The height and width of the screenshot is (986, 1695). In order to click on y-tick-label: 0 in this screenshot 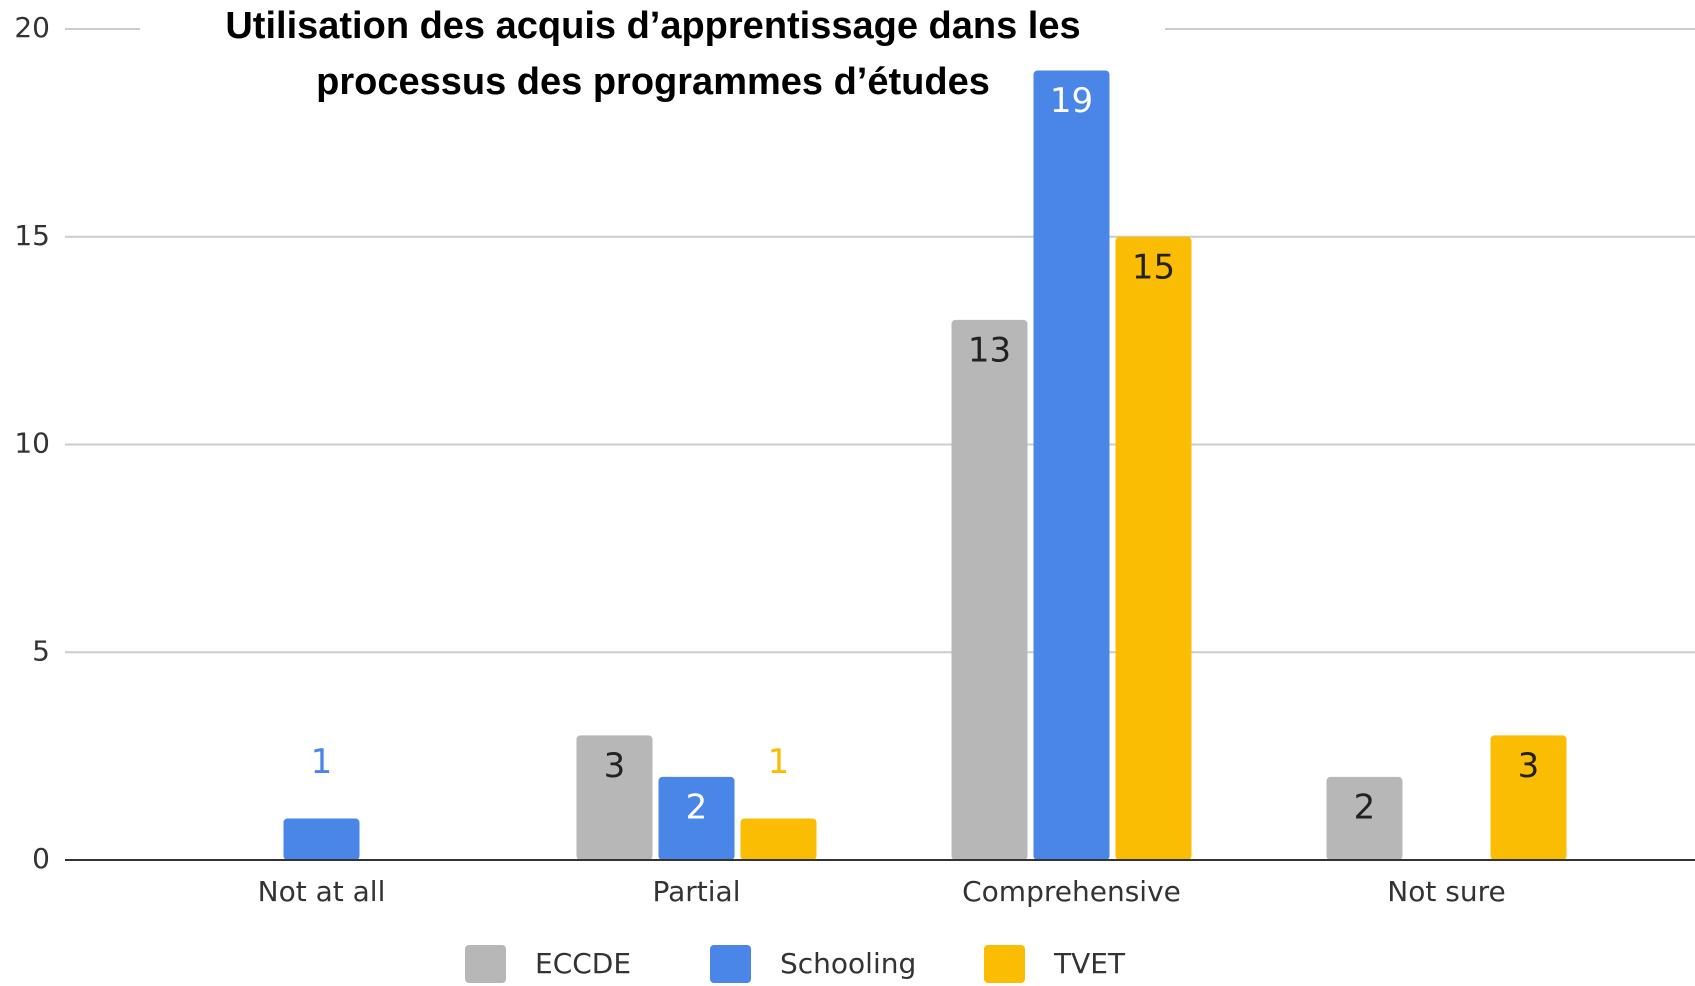, I will do `click(41, 858)`.